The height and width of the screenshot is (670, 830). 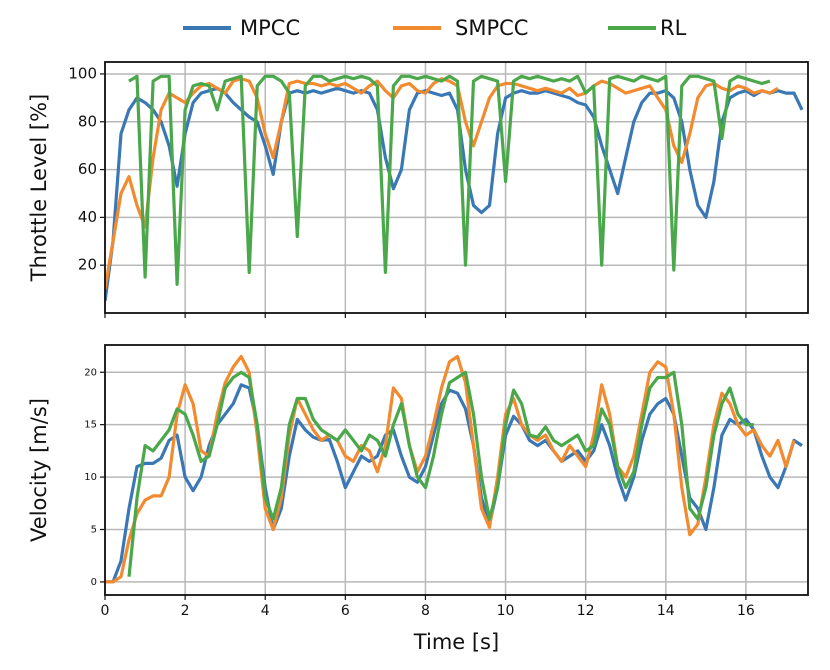 What do you see at coordinates (82, 73) in the screenshot?
I see `y-tick-label: 100` at bounding box center [82, 73].